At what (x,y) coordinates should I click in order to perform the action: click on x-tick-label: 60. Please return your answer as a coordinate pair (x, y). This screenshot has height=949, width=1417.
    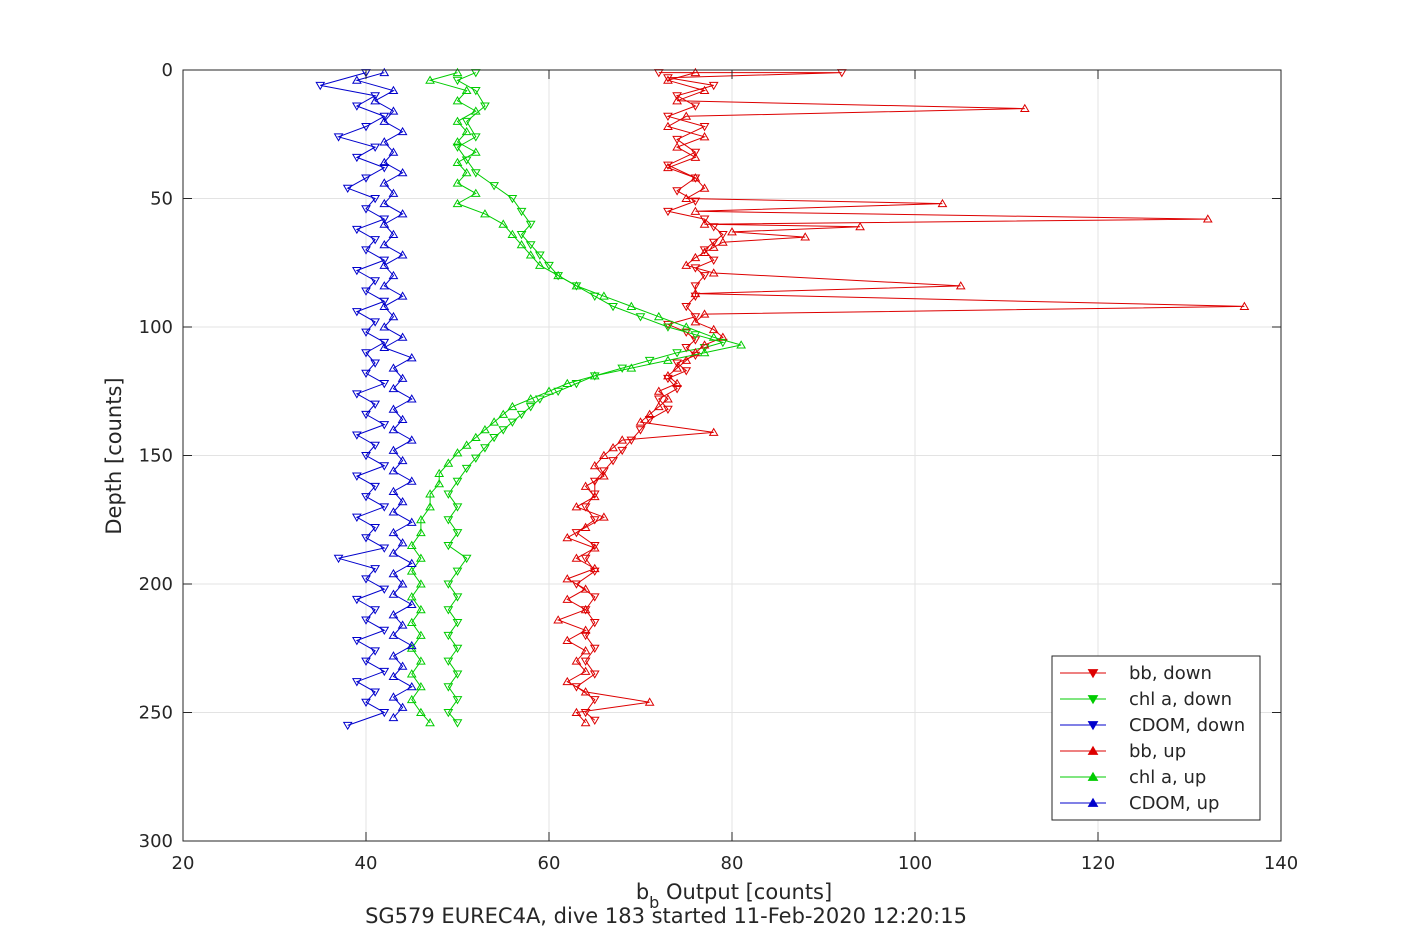
    Looking at the image, I should click on (549, 863).